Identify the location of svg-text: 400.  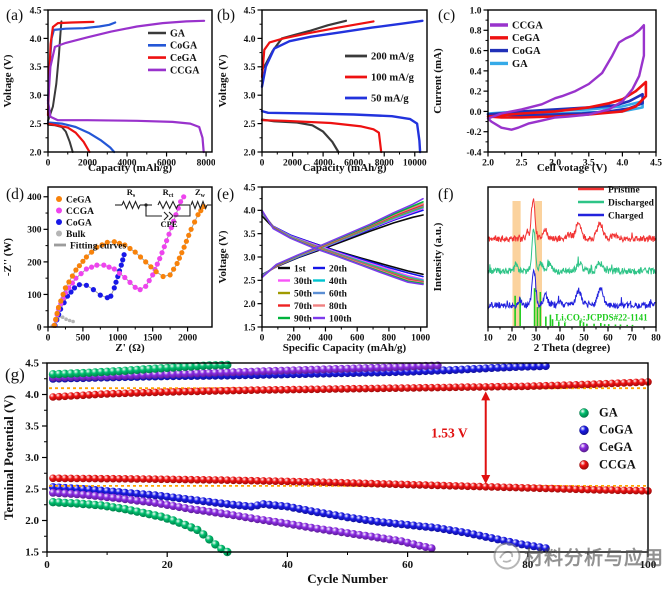
(34, 198).